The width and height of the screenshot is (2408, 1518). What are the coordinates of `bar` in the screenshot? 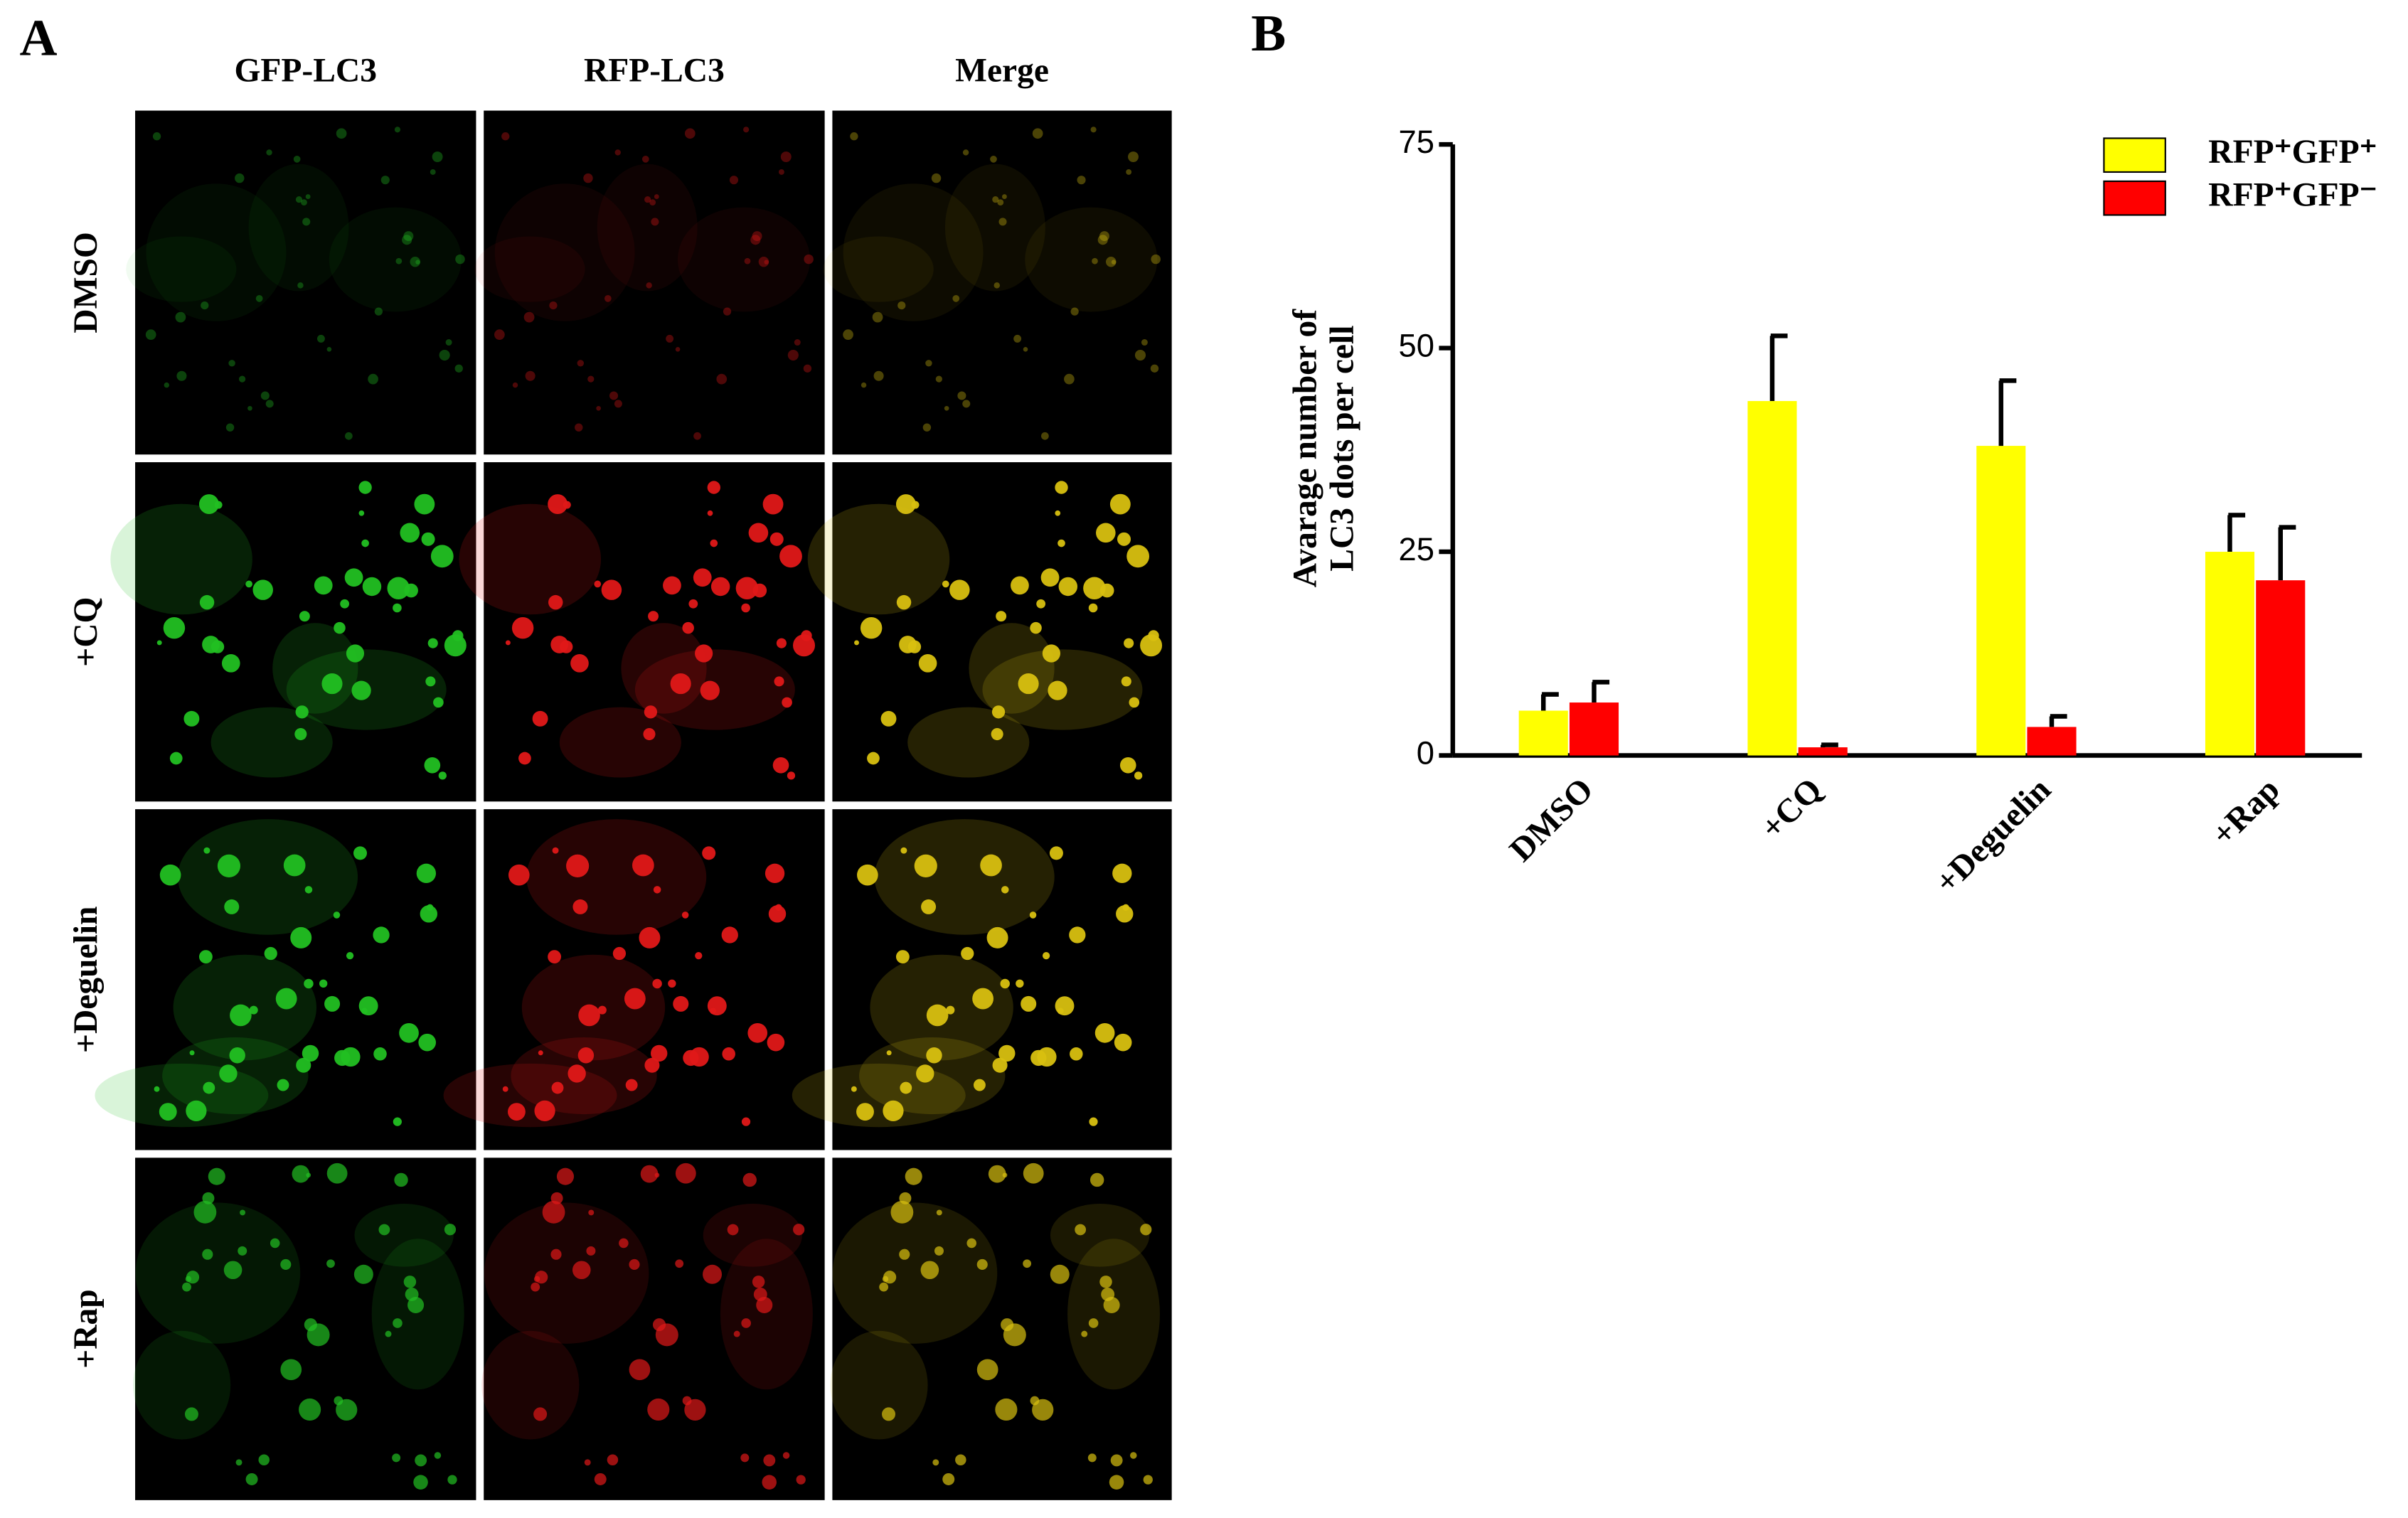 It's located at (2001, 601).